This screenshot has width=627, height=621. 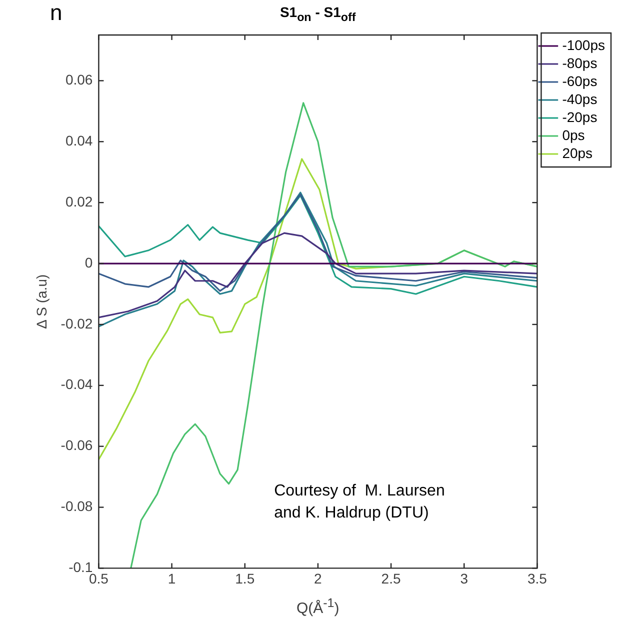 What do you see at coordinates (318, 14) in the screenshot?
I see `chart-title: S1$_{on}$ - S1$_{off}$` at bounding box center [318, 14].